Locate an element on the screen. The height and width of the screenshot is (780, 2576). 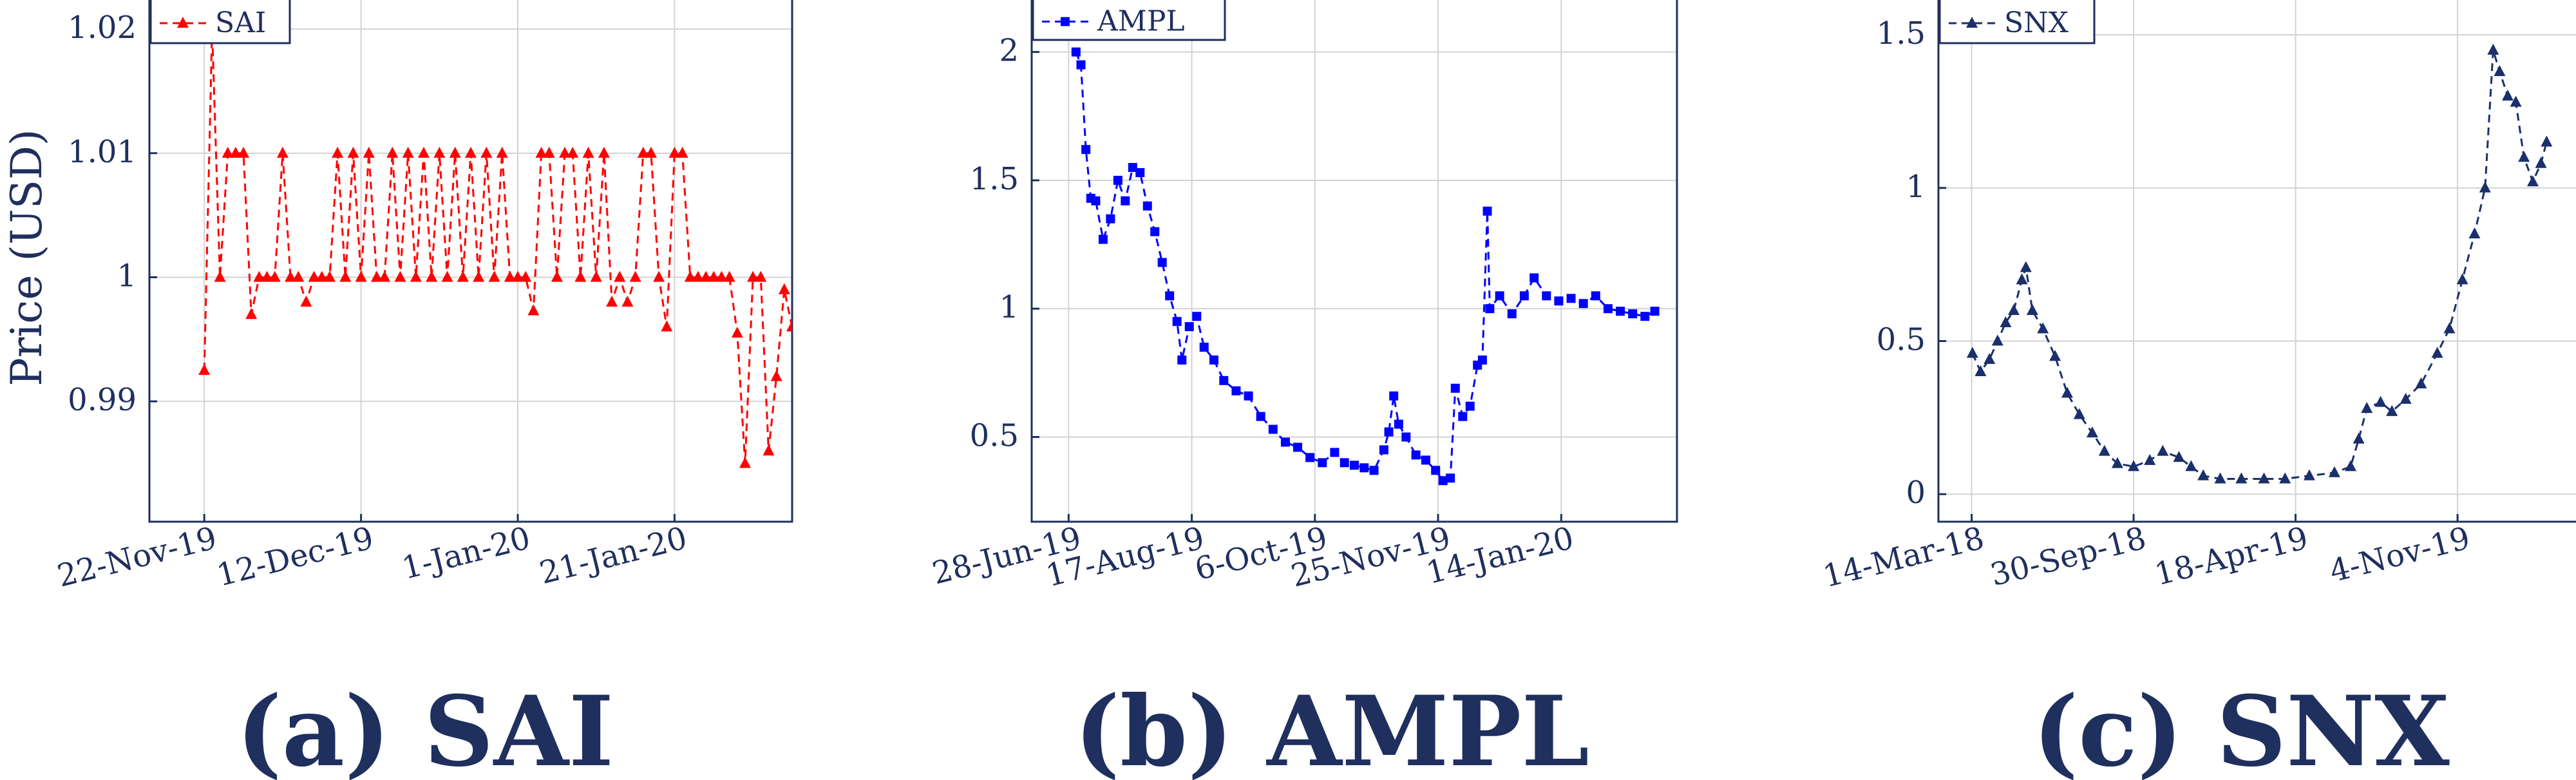
x-tick-label: 30-Sep-18 is located at coordinates (2068, 556).